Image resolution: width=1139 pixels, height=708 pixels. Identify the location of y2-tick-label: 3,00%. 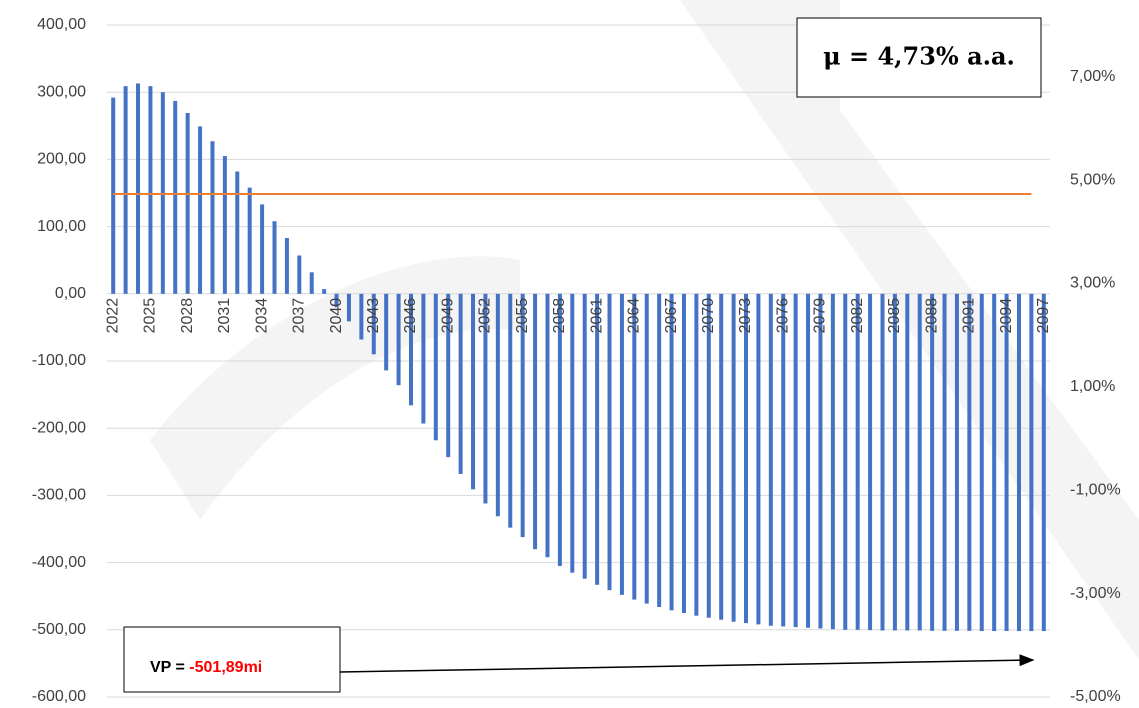
(1092, 283).